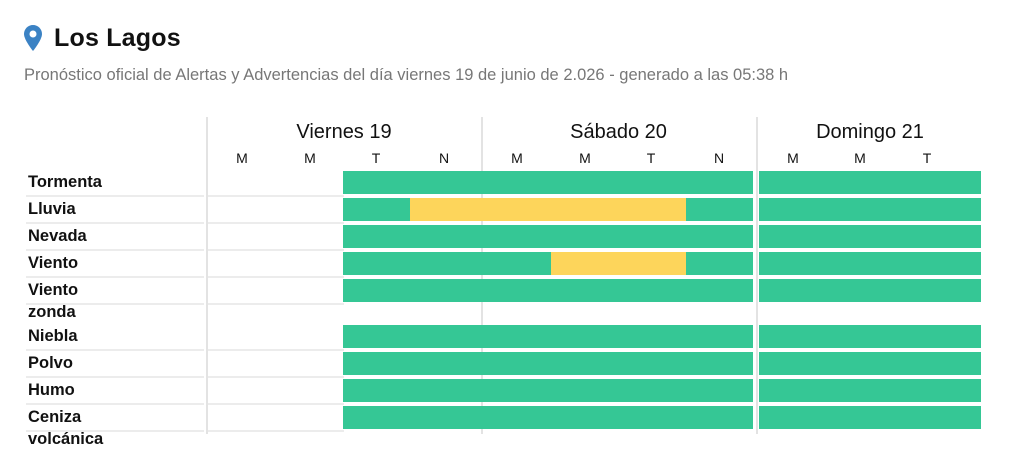 This screenshot has width=1024, height=459. Describe the element at coordinates (117, 37) in the screenshot. I see `location-title: Los Lagos` at that location.